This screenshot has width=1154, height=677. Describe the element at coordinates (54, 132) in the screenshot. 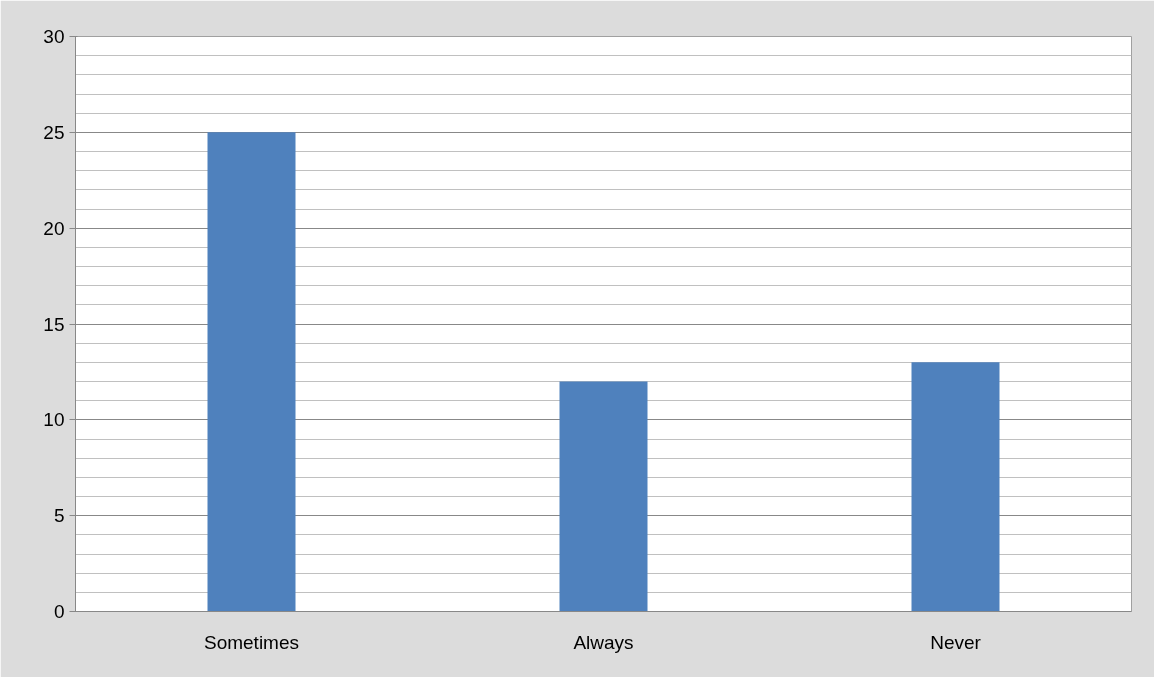

I see `y-tick-label: 25` at that location.